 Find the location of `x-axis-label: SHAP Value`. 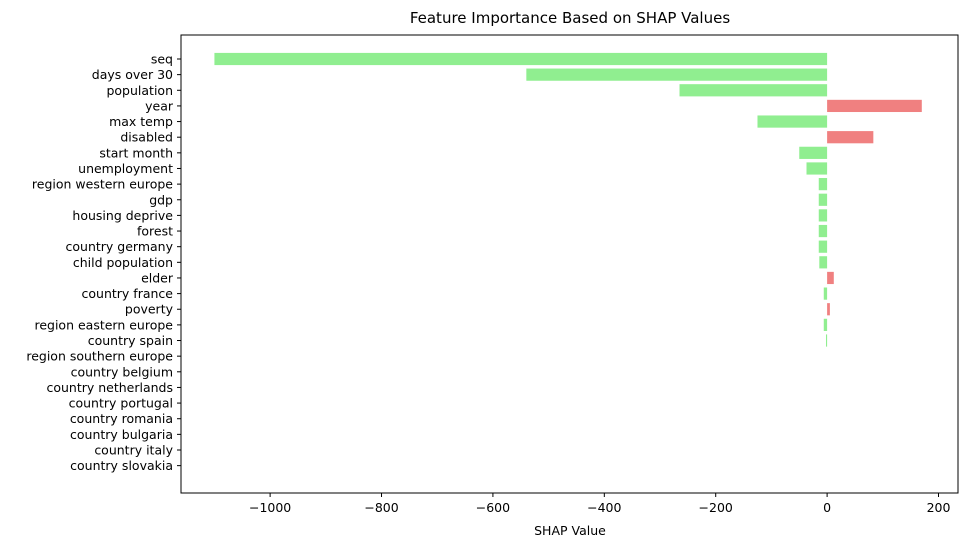

x-axis-label: SHAP Value is located at coordinates (570, 530).